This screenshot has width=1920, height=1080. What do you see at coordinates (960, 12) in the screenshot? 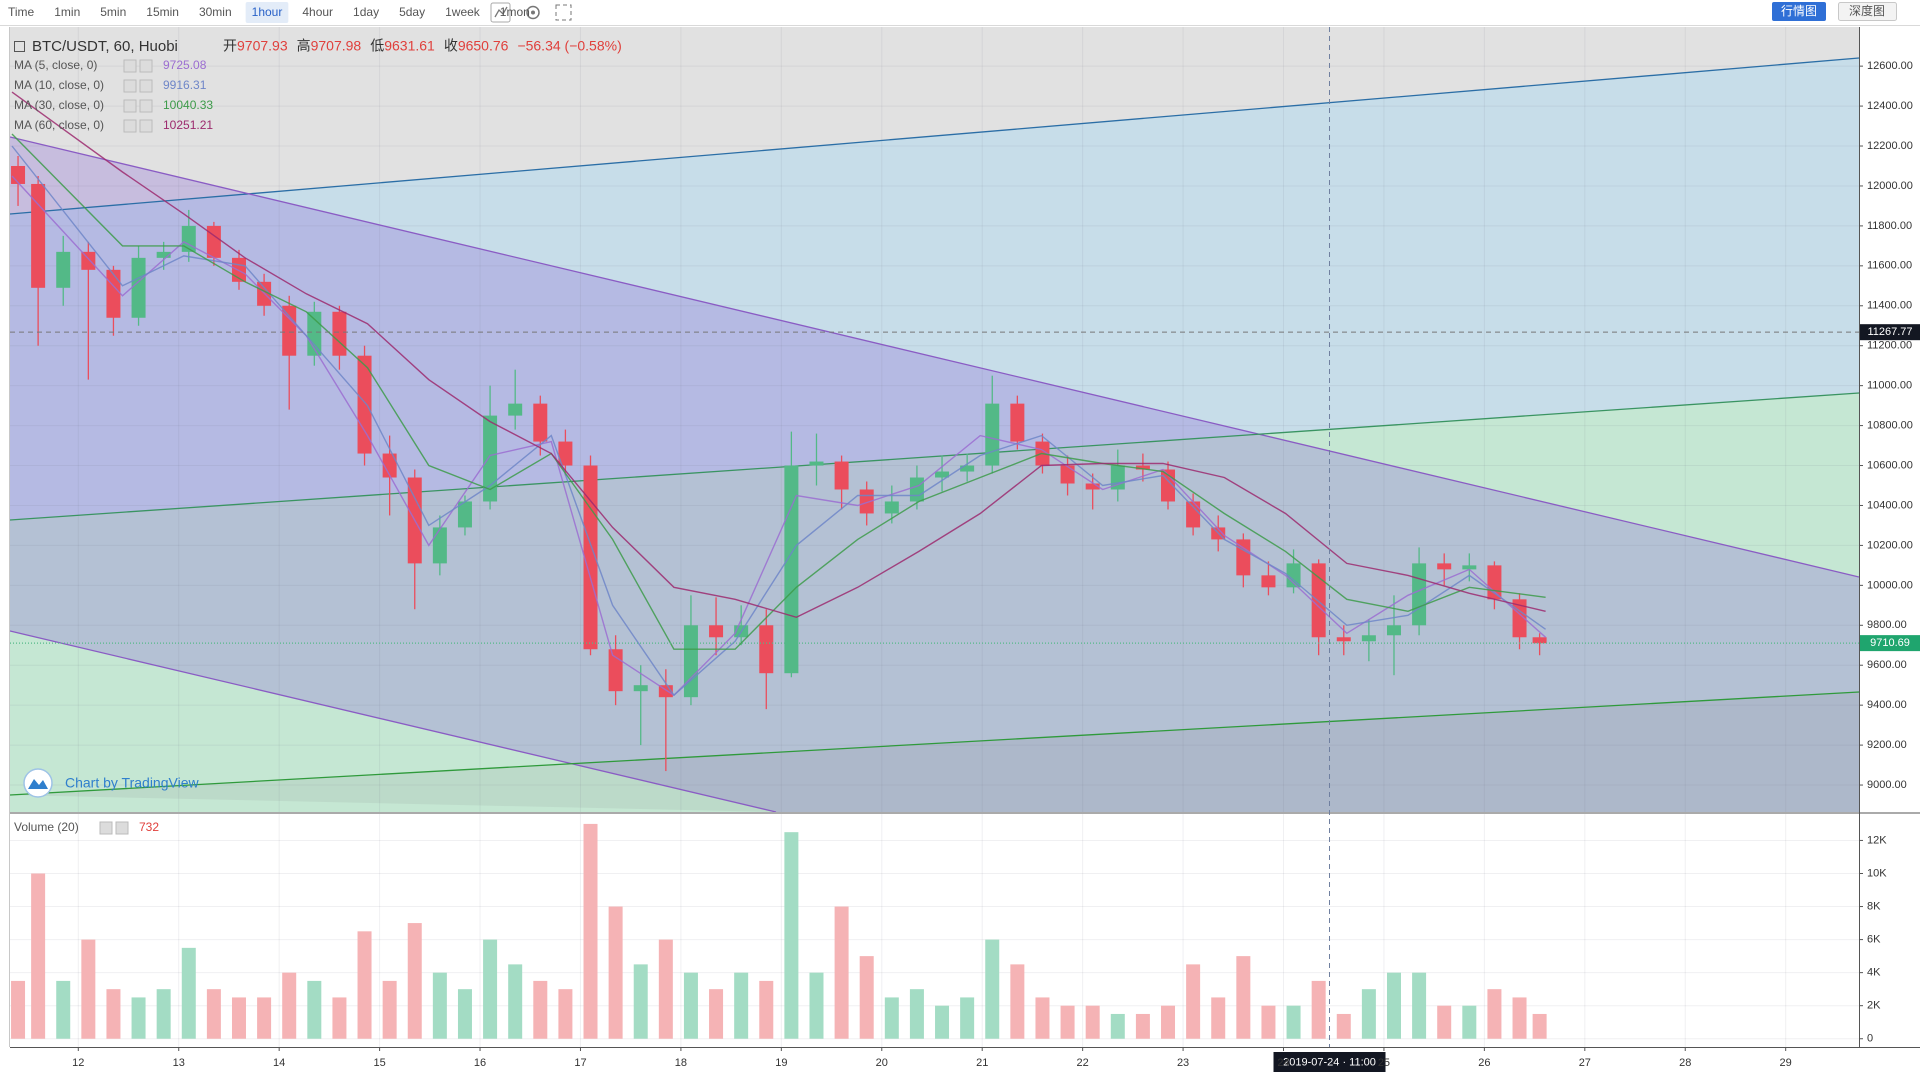
I see `toolbar` at bounding box center [960, 12].